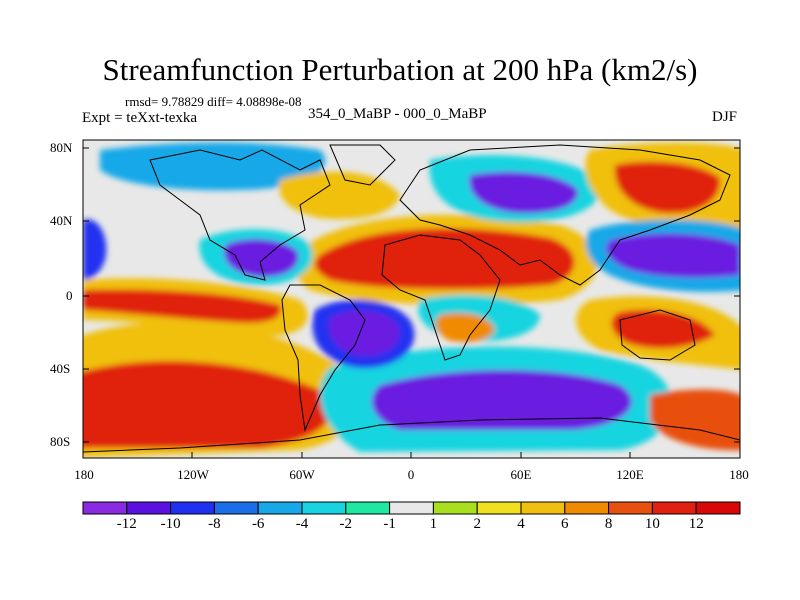 This screenshot has width=800, height=600. What do you see at coordinates (302, 474) in the screenshot?
I see `lon-tick-label: 60W` at bounding box center [302, 474].